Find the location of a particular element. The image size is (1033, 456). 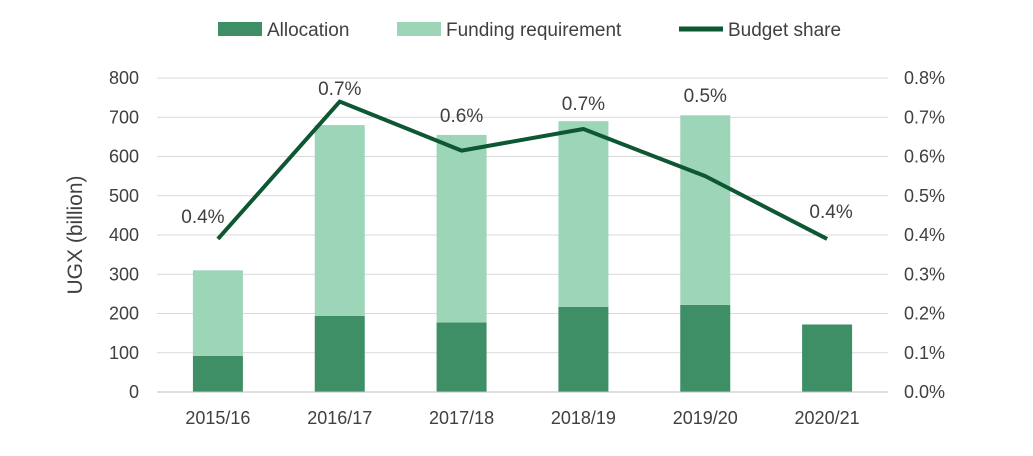

legend-label: Allocation is located at coordinates (308, 30).